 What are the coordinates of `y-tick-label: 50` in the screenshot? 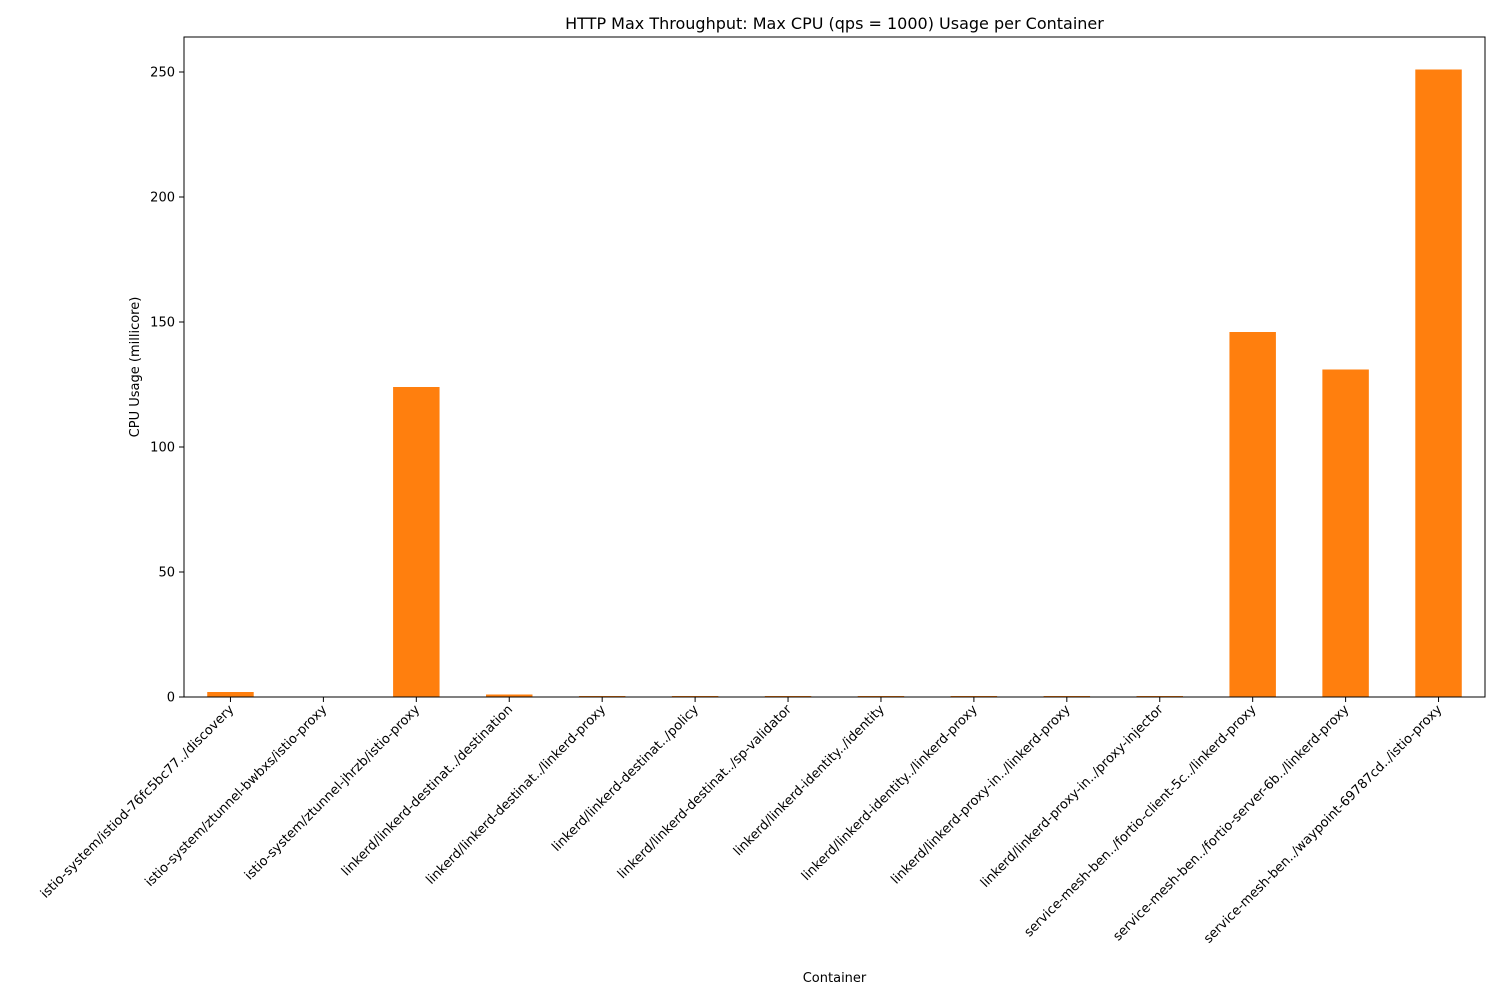 It's located at (166, 573).